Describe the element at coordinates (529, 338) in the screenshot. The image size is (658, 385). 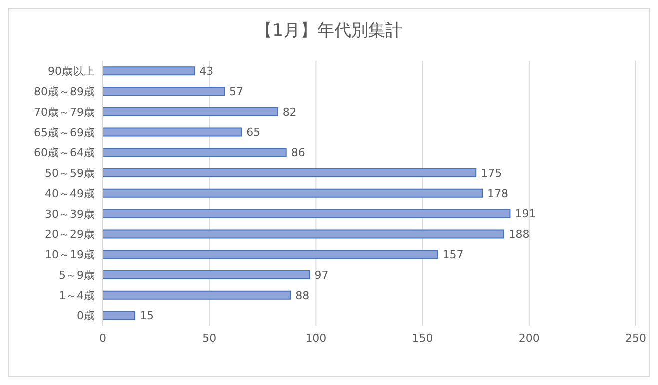
I see `x-tick-label: 200` at that location.